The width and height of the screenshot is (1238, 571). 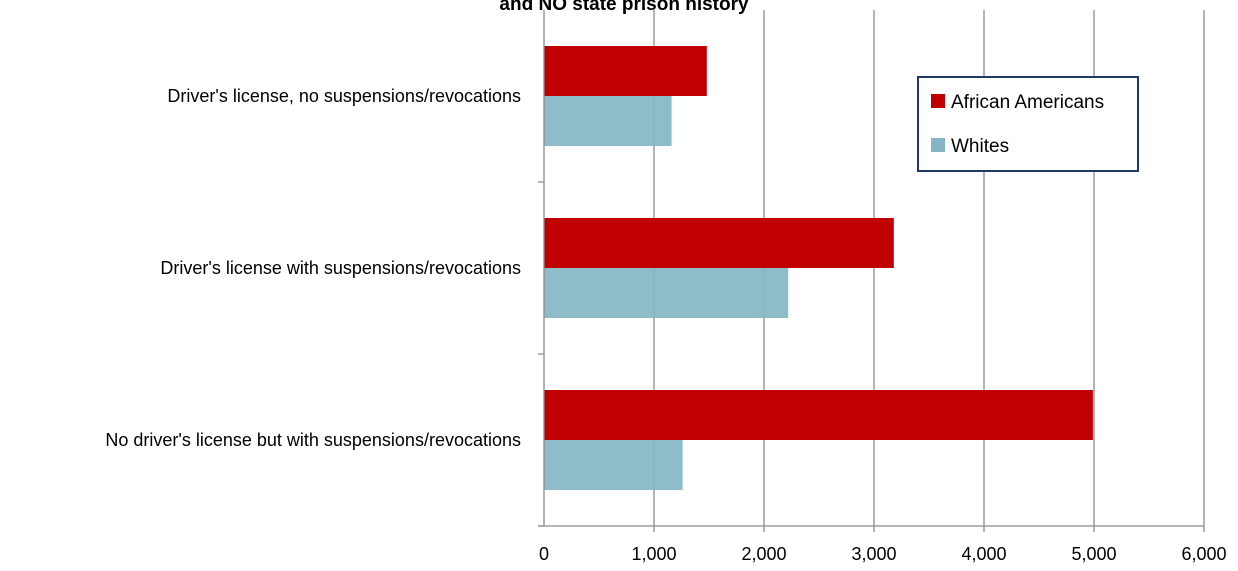 What do you see at coordinates (938, 145) in the screenshot?
I see `legend-swatch-whites` at bounding box center [938, 145].